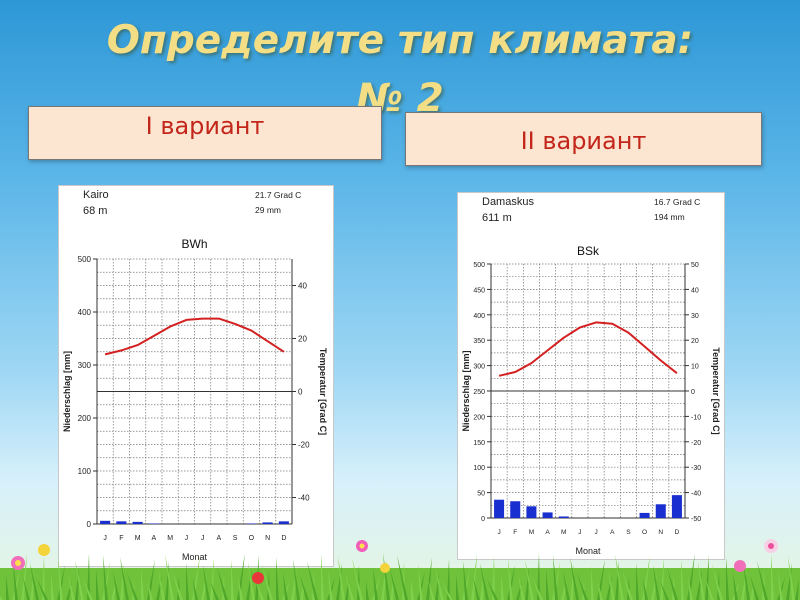 The image size is (800, 600). I want to click on climate-class: BWh, so click(194, 244).